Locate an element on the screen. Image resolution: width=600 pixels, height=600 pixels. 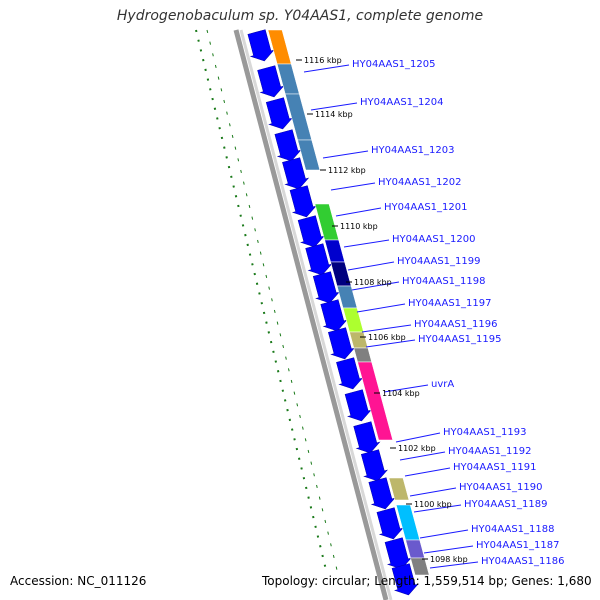
gene-label: HY04AAS1_1202 is located at coordinates (419, 182).